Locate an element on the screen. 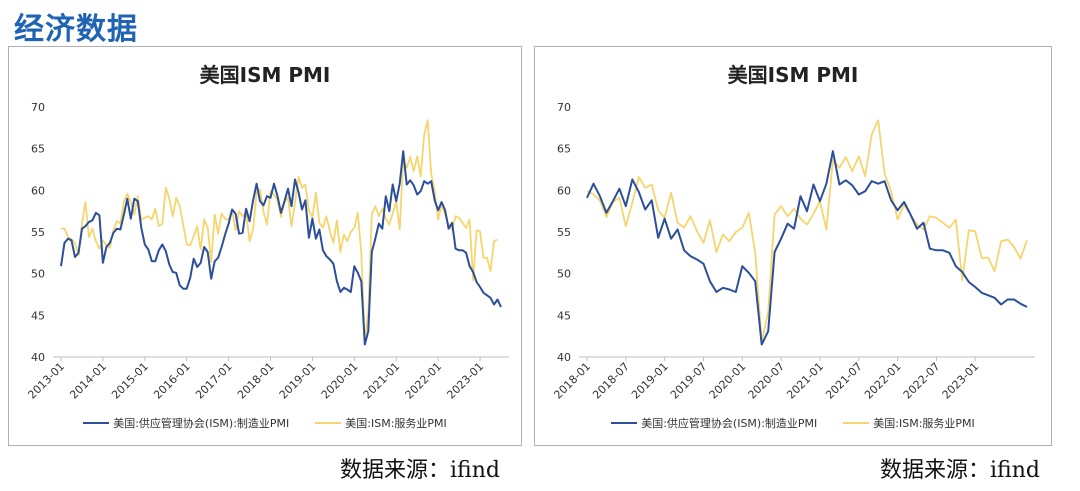  page-title: 经济数据 is located at coordinates (76, 29).